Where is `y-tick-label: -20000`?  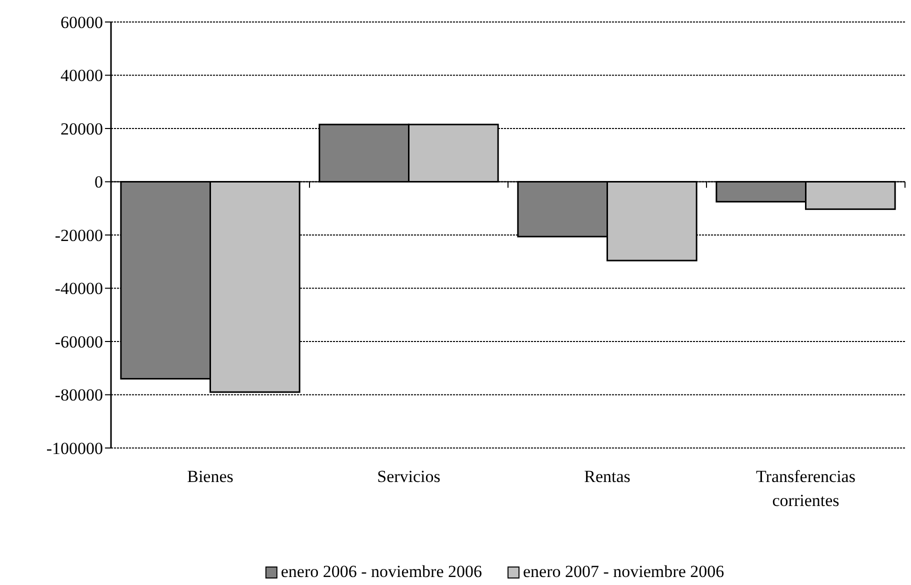
y-tick-label: -20000 is located at coordinates (78, 235).